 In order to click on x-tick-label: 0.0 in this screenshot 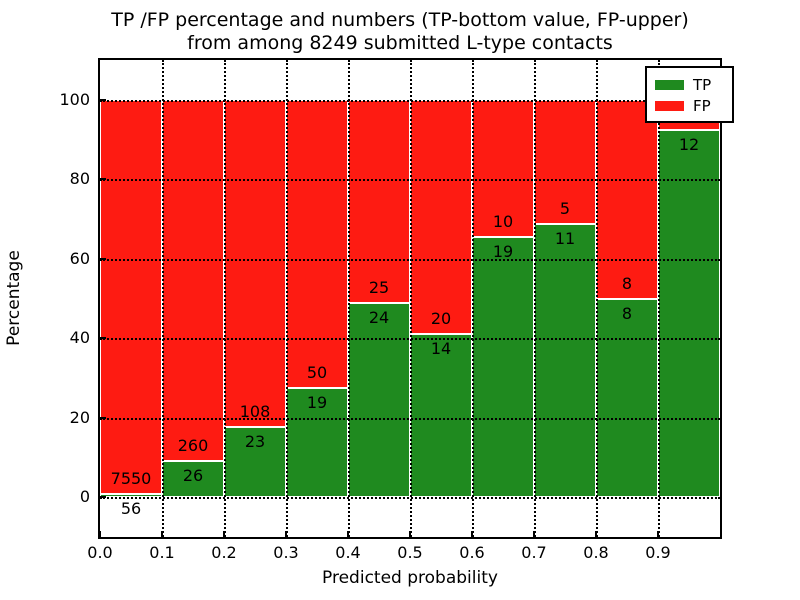, I will do `click(100, 552)`.